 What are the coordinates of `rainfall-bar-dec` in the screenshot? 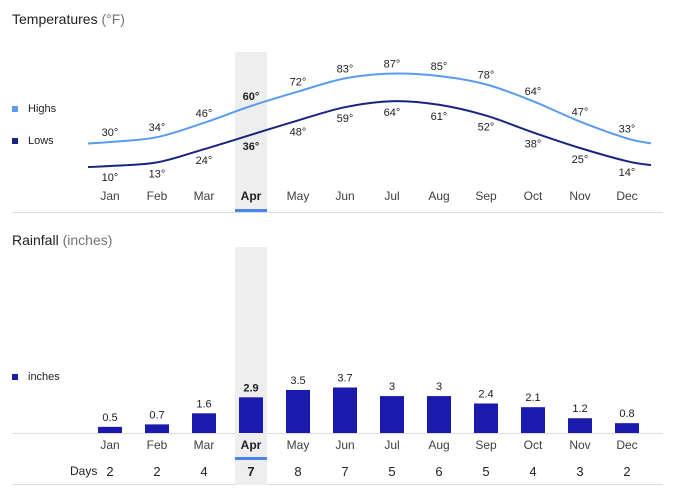 It's located at (627, 428).